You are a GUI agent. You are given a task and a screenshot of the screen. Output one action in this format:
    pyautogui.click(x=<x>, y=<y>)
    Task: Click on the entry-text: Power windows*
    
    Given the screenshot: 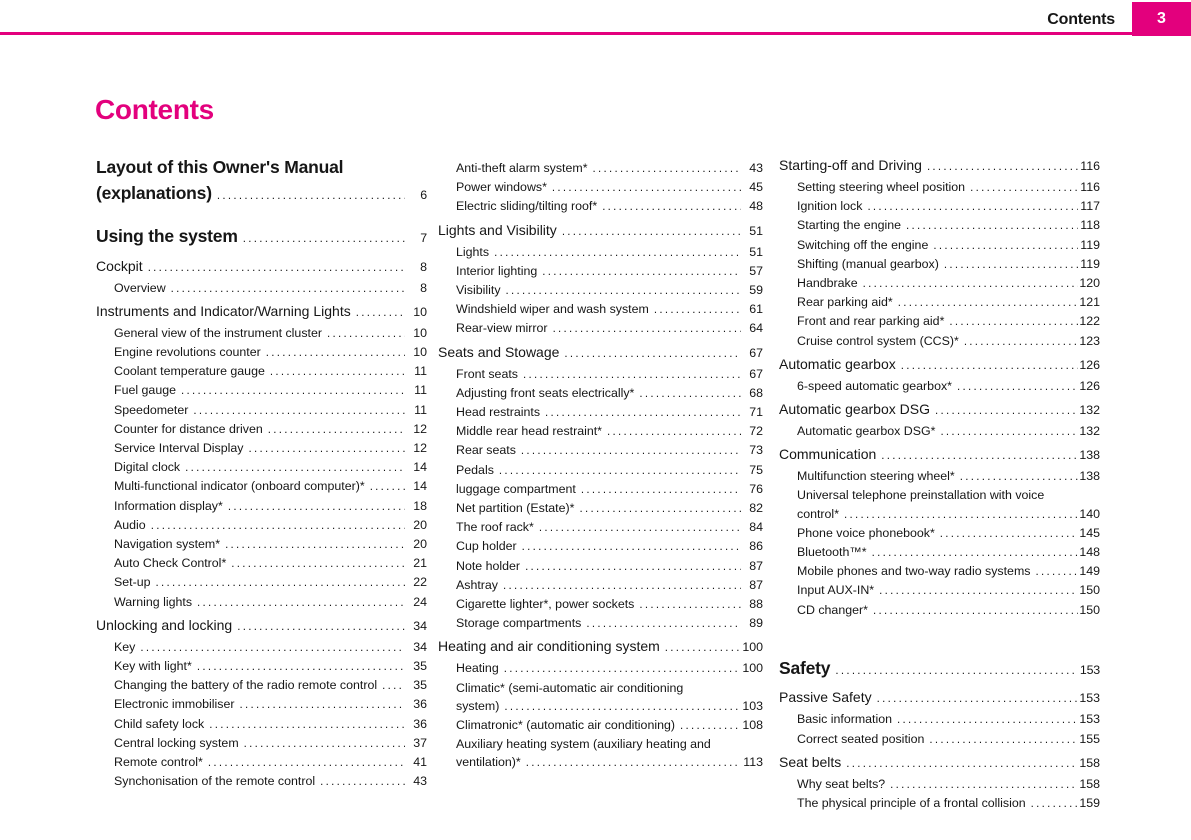 What is the action you would take?
    pyautogui.click(x=501, y=187)
    